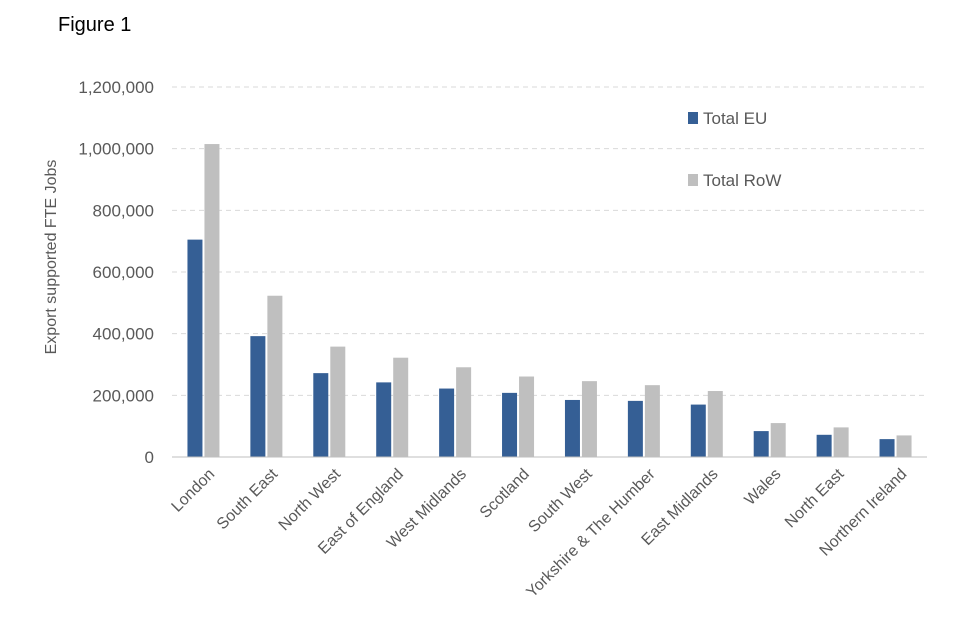 Image resolution: width=960 pixels, height=640 pixels. What do you see at coordinates (742, 180) in the screenshot?
I see `legend-label: Total RoW` at bounding box center [742, 180].